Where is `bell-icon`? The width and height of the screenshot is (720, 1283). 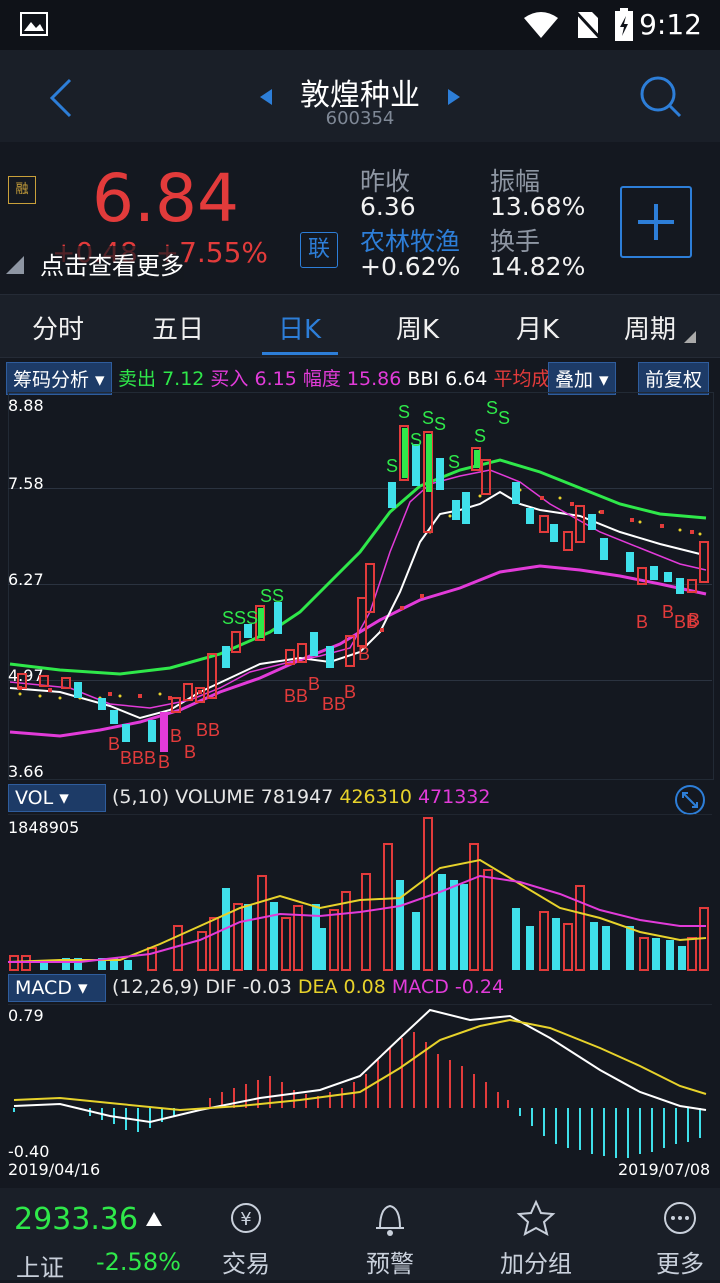 bell-icon is located at coordinates (390, 1220).